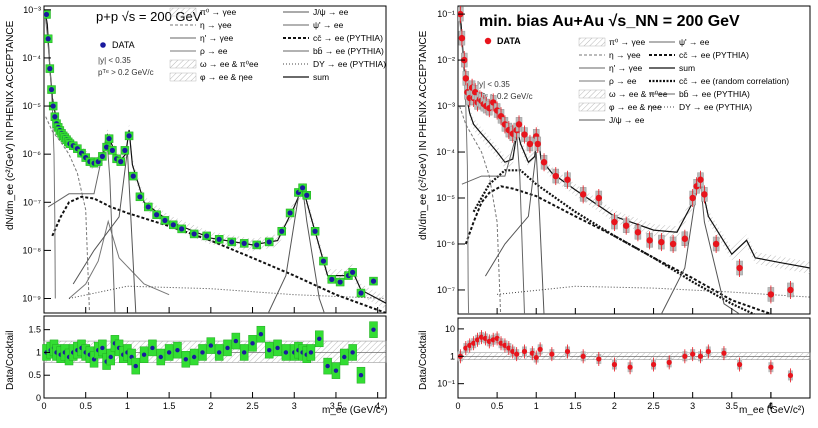  I want to click on auau-data-label: DATA, so click(509, 41).